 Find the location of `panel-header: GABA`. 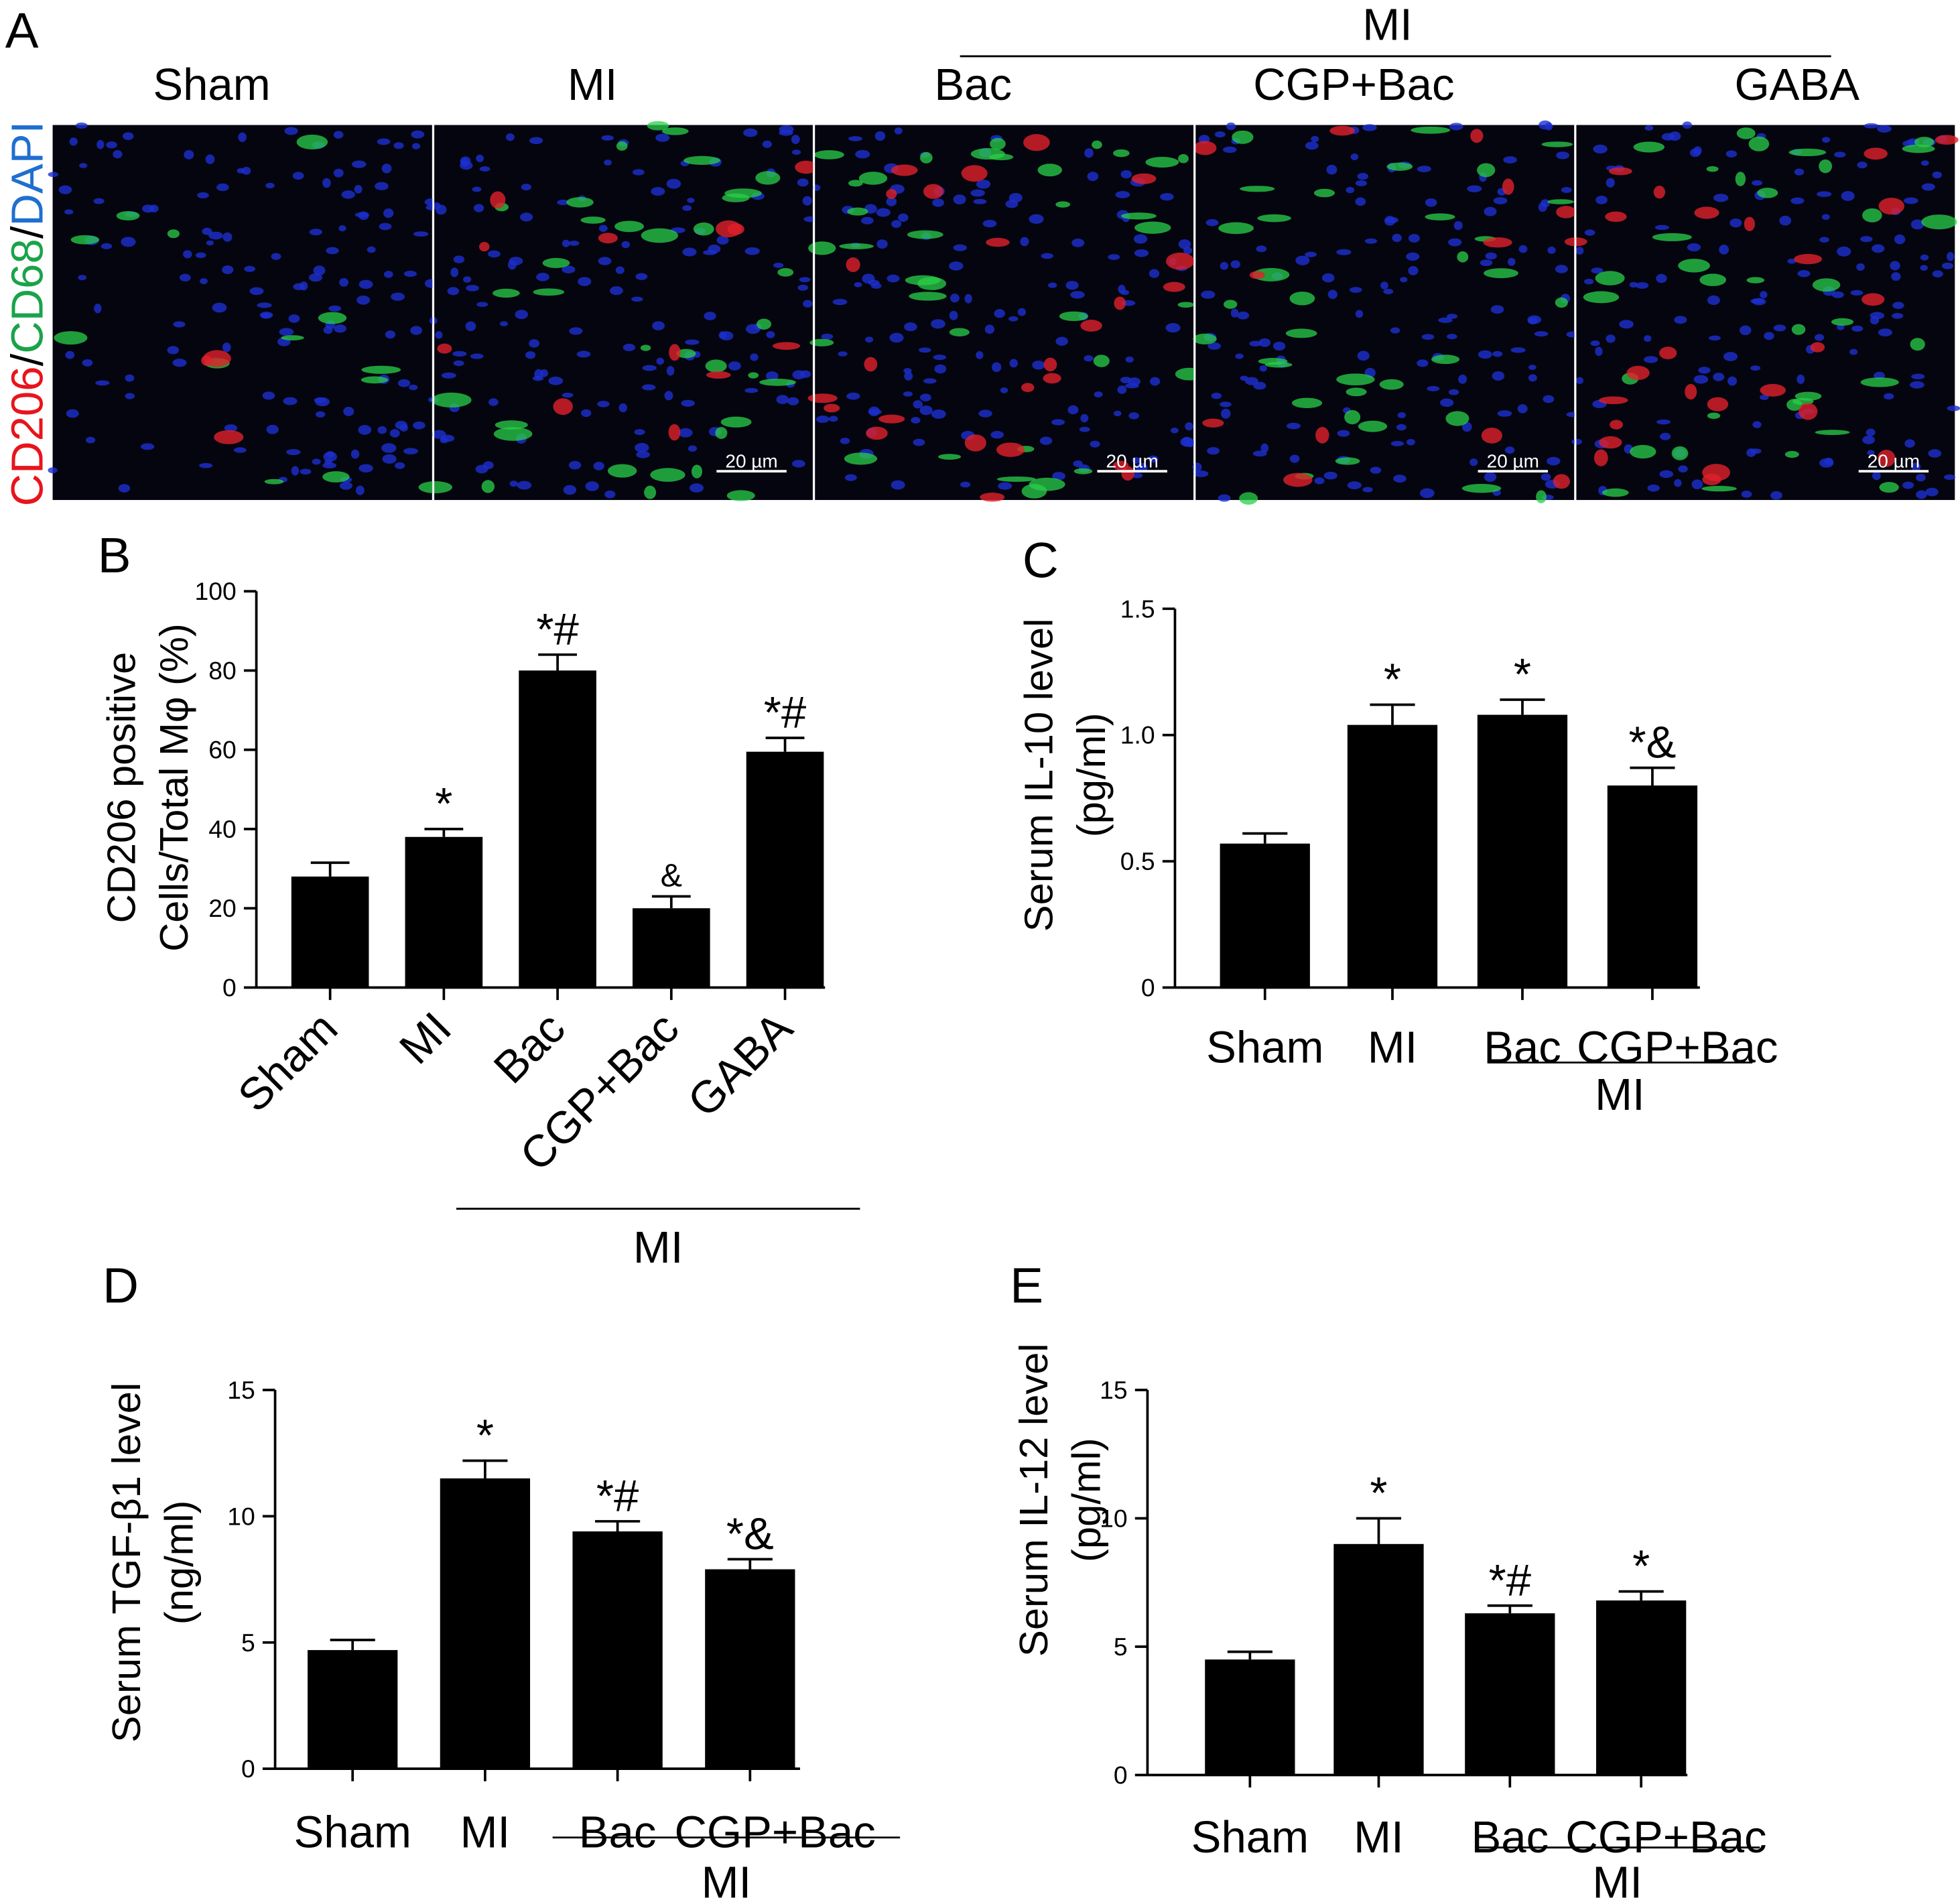

panel-header: GABA is located at coordinates (1796, 85).